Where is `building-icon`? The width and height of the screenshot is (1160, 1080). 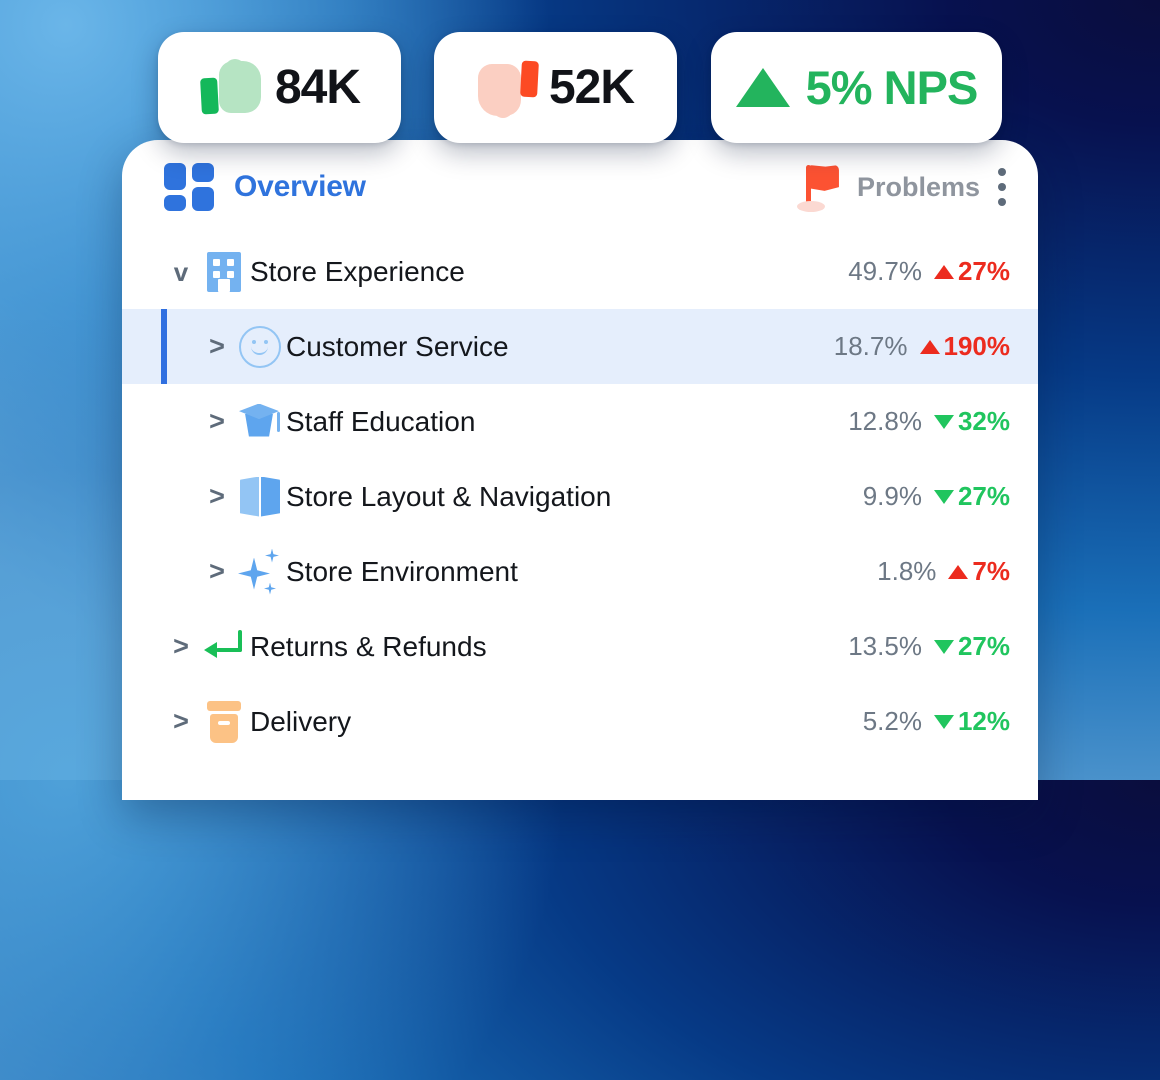
building-icon is located at coordinates (224, 271).